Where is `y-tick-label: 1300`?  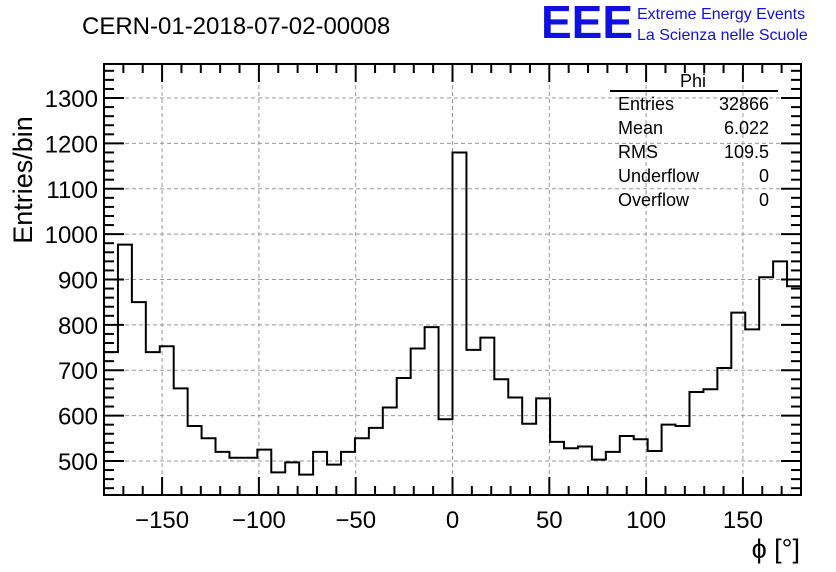 y-tick-label: 1300 is located at coordinates (71, 99).